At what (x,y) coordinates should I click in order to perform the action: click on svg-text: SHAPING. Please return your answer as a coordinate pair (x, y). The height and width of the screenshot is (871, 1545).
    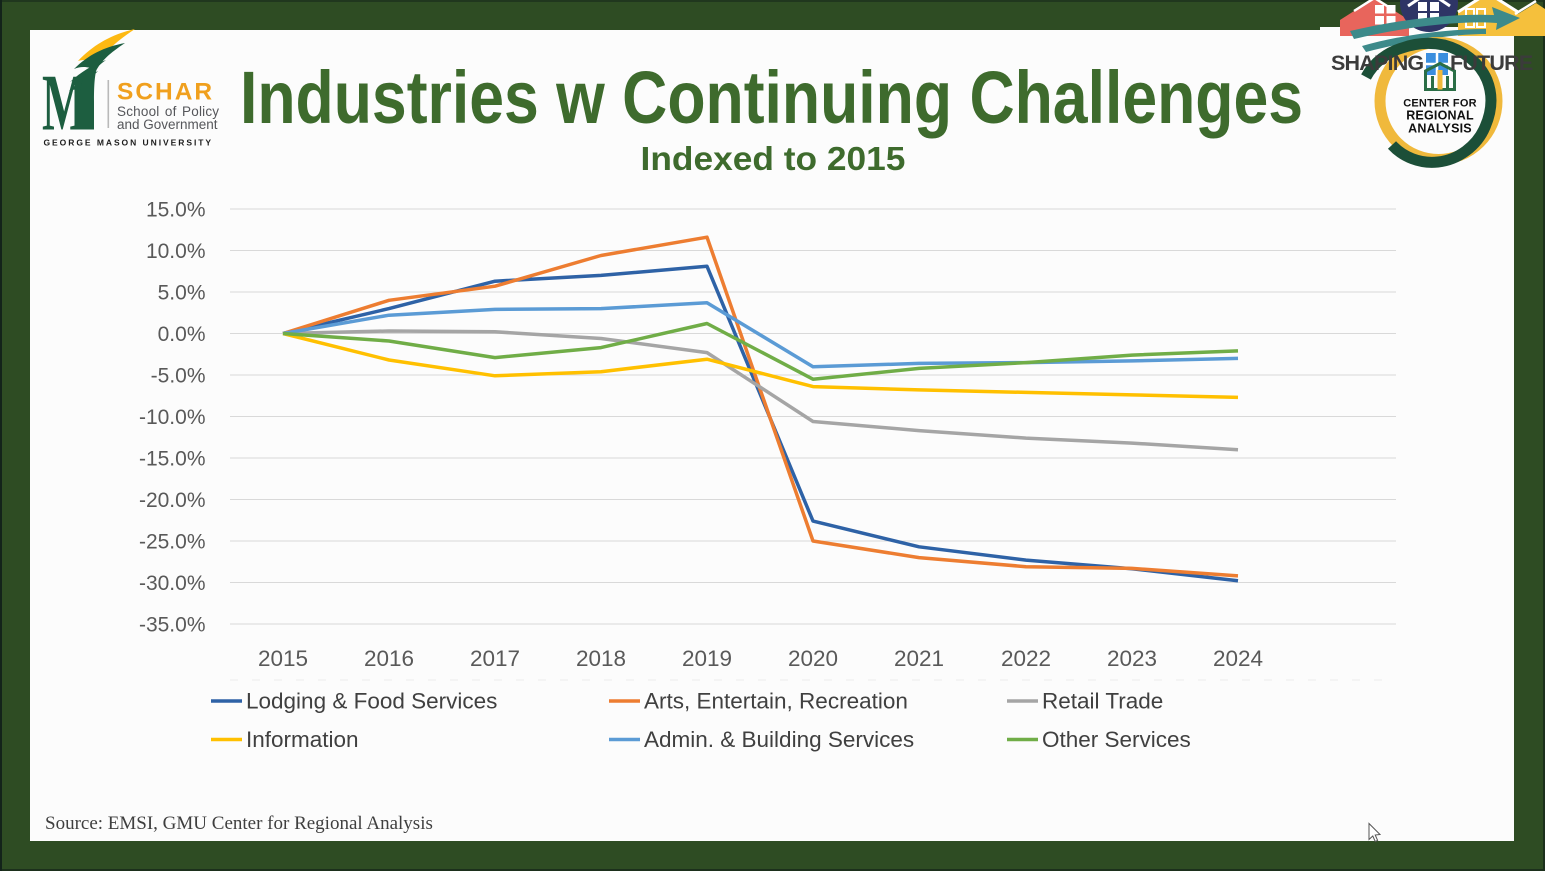
    Looking at the image, I should click on (1377, 63).